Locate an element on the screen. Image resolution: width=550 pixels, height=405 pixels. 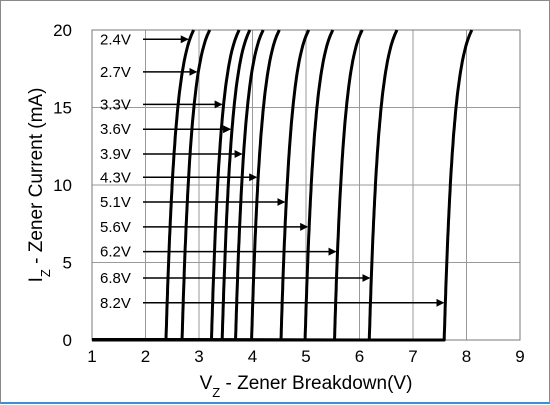
x-tick-label: 9 is located at coordinates (519, 356).